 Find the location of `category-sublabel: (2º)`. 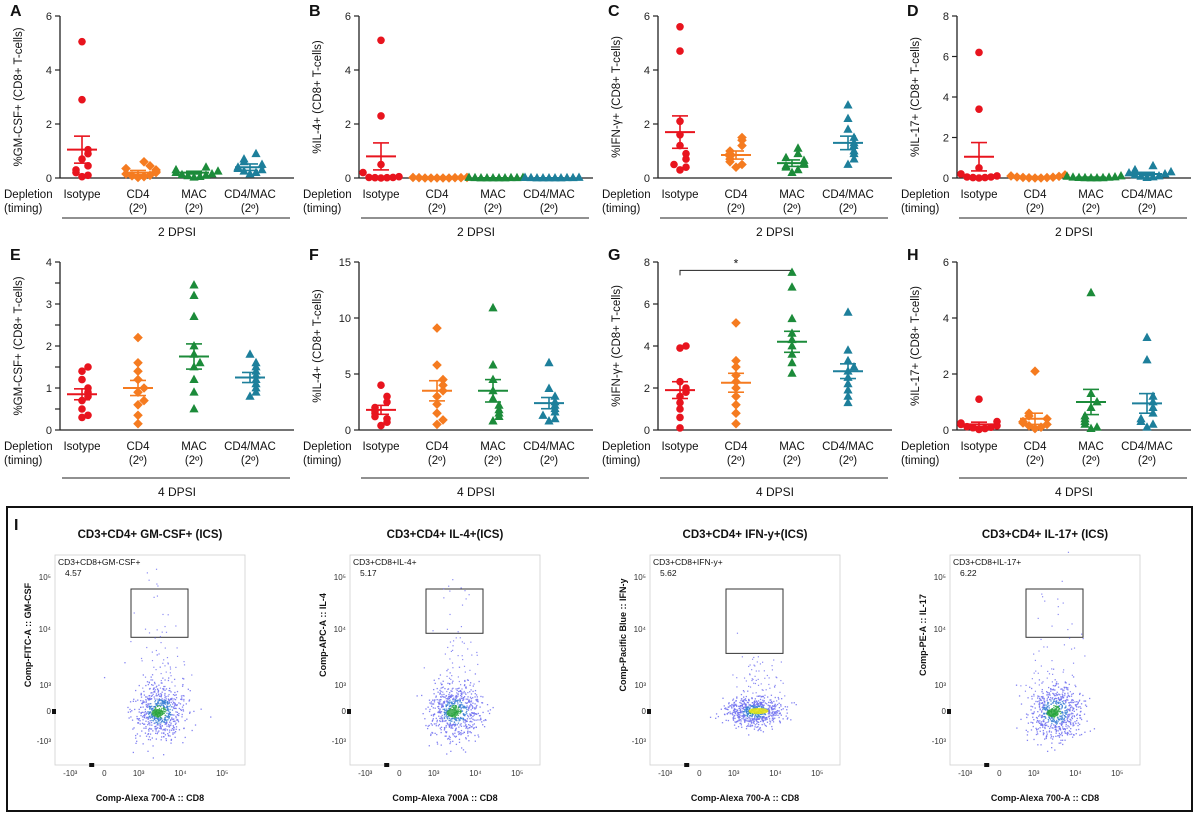

category-sublabel: (2º) is located at coordinates (437, 209).